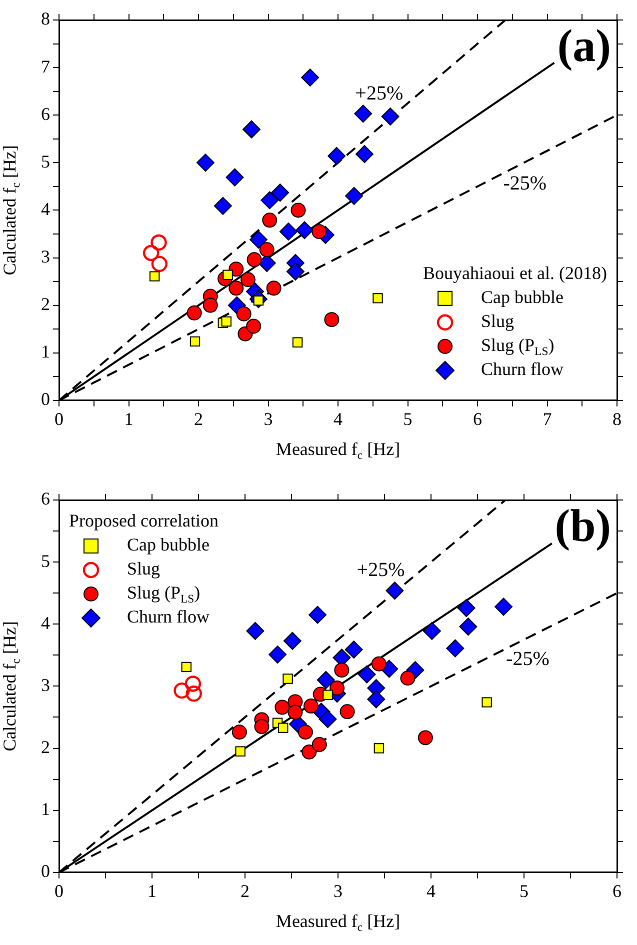 The image size is (637, 945). Describe the element at coordinates (582, 525) in the screenshot. I see `annotation: (b)` at that location.